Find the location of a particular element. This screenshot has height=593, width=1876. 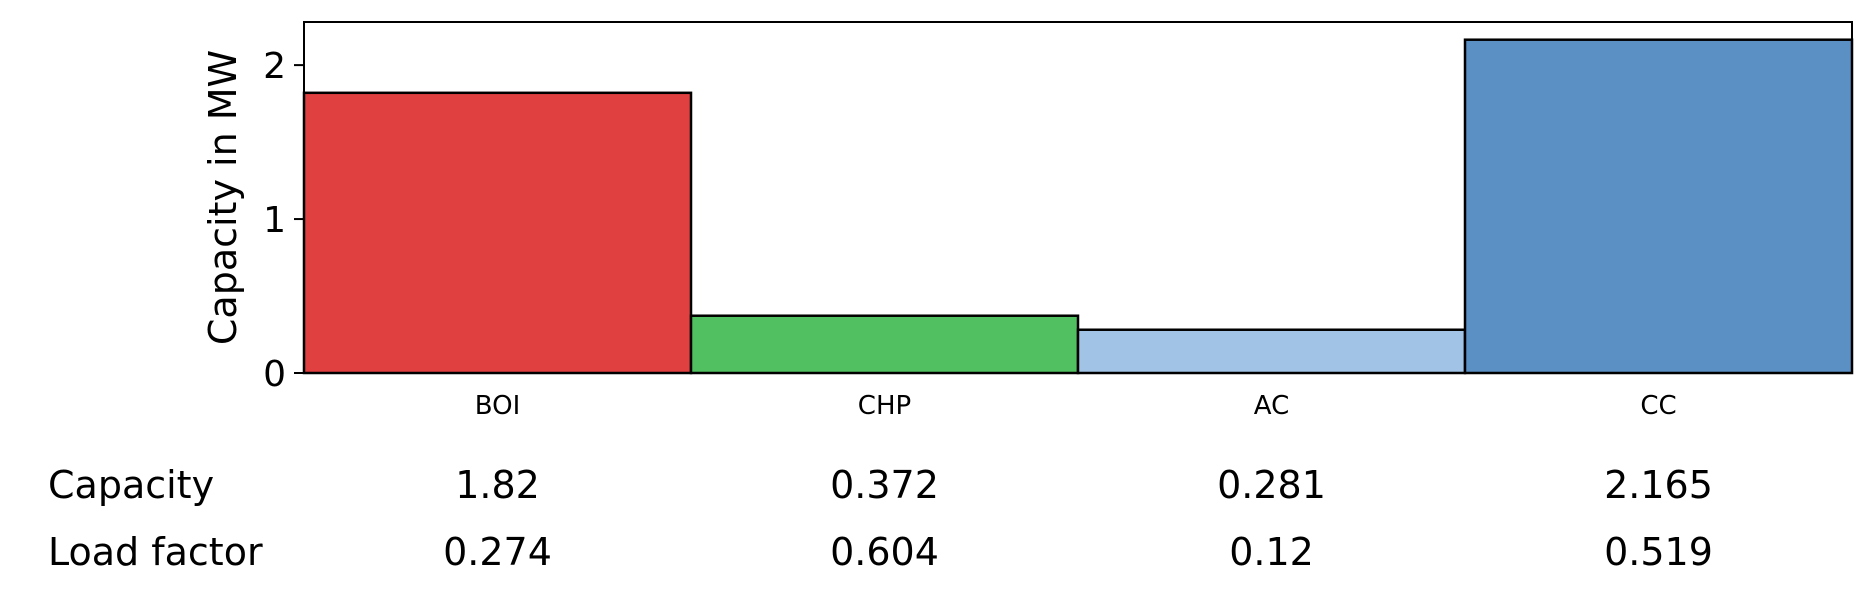

table-cell: 0.281 is located at coordinates (1271, 485).